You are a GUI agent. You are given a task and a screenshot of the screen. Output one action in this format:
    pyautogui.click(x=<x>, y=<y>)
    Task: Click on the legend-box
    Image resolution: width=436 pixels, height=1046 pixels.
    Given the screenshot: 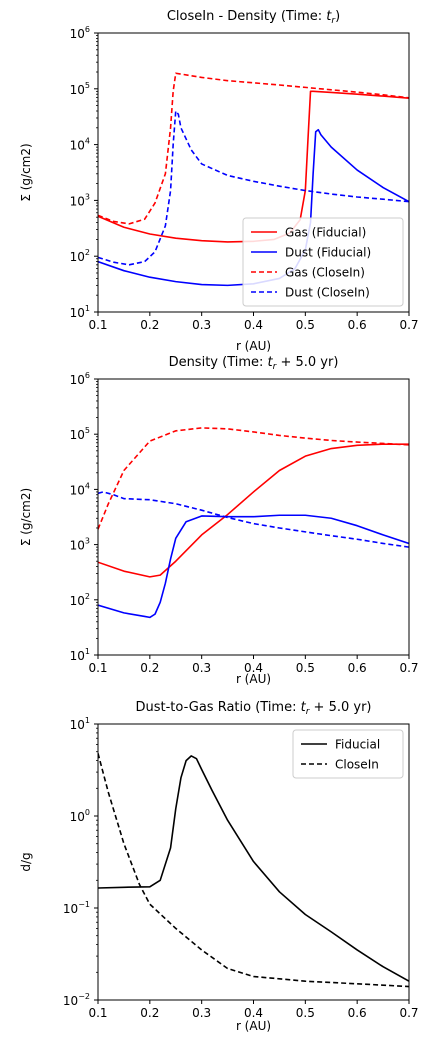 What is the action you would take?
    pyautogui.click(x=348, y=754)
    